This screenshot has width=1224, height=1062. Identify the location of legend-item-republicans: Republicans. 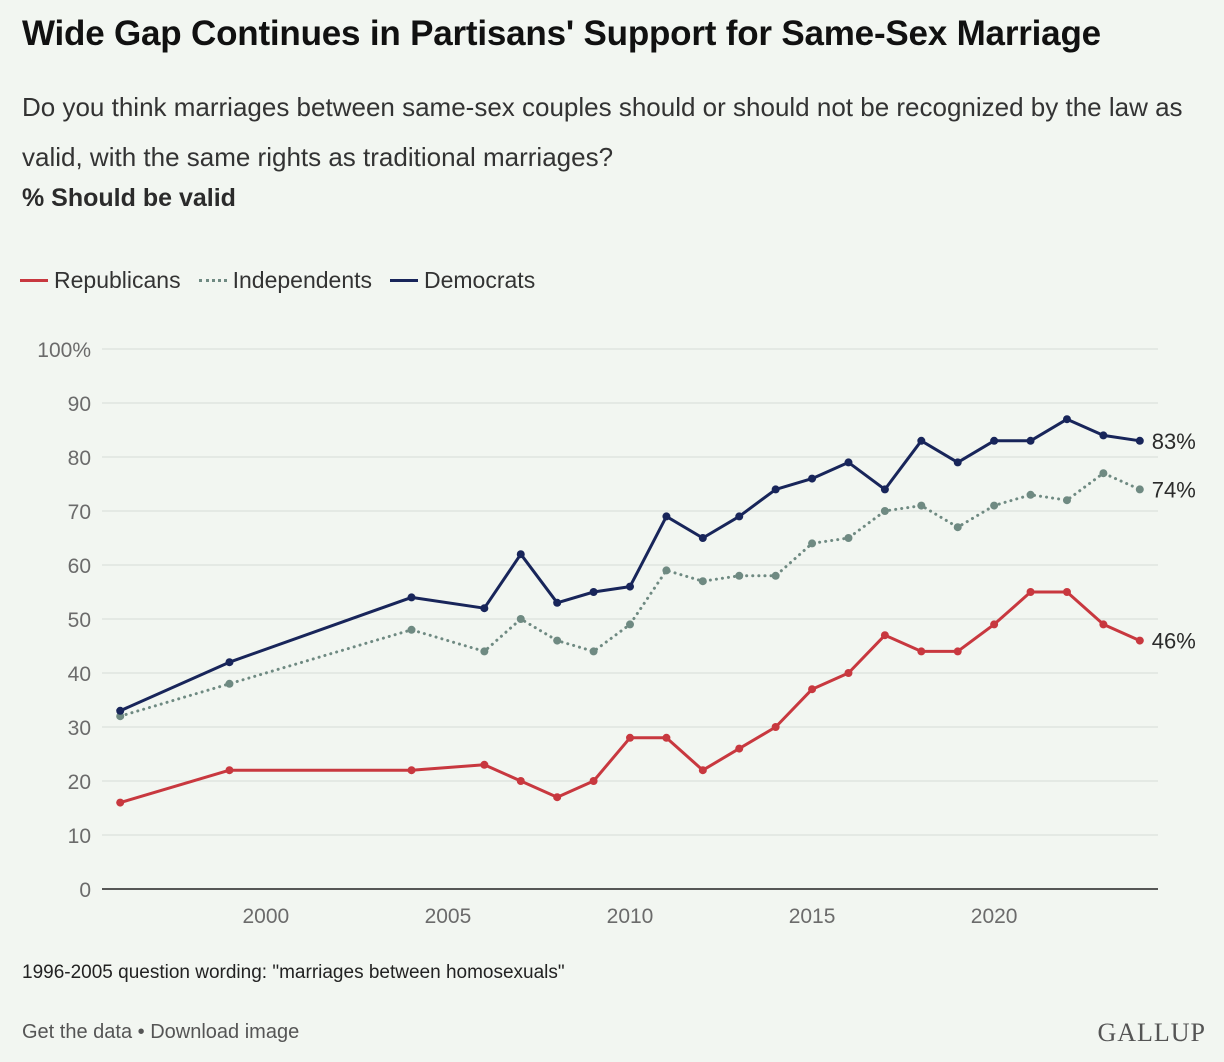
(100, 280).